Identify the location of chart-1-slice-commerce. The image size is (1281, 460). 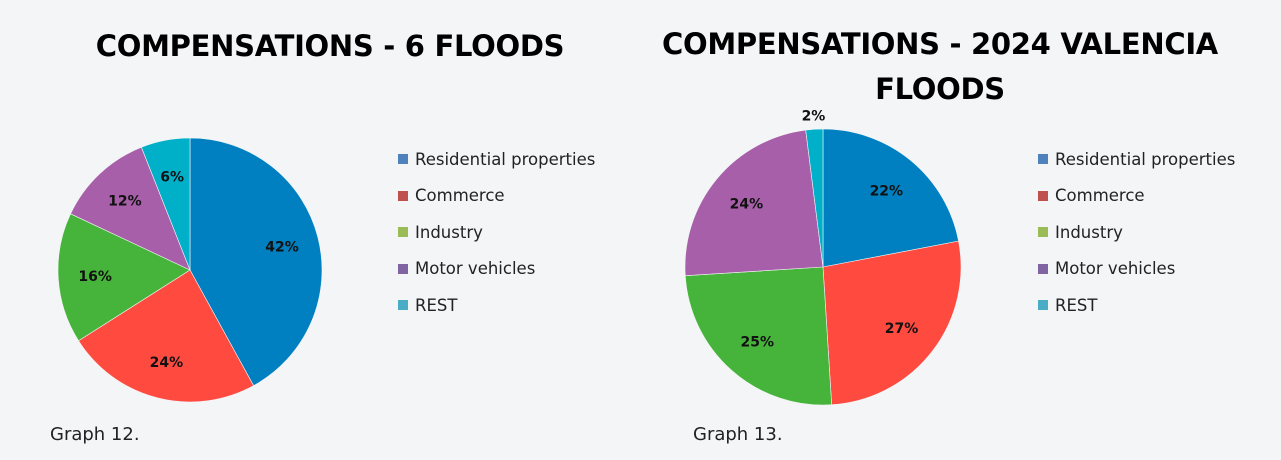
(166, 336).